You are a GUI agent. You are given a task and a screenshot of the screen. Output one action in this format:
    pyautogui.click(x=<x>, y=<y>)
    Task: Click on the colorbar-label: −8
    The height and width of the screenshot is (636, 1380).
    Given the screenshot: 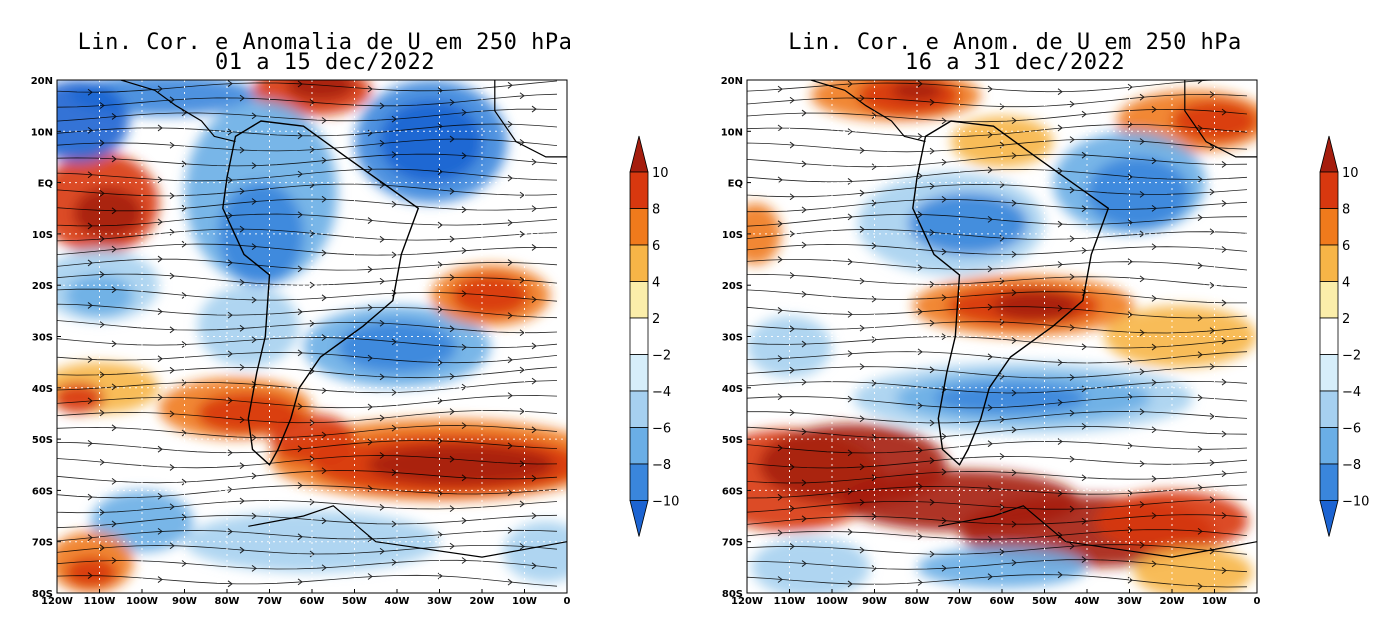 What is the action you would take?
    pyautogui.click(x=661, y=465)
    